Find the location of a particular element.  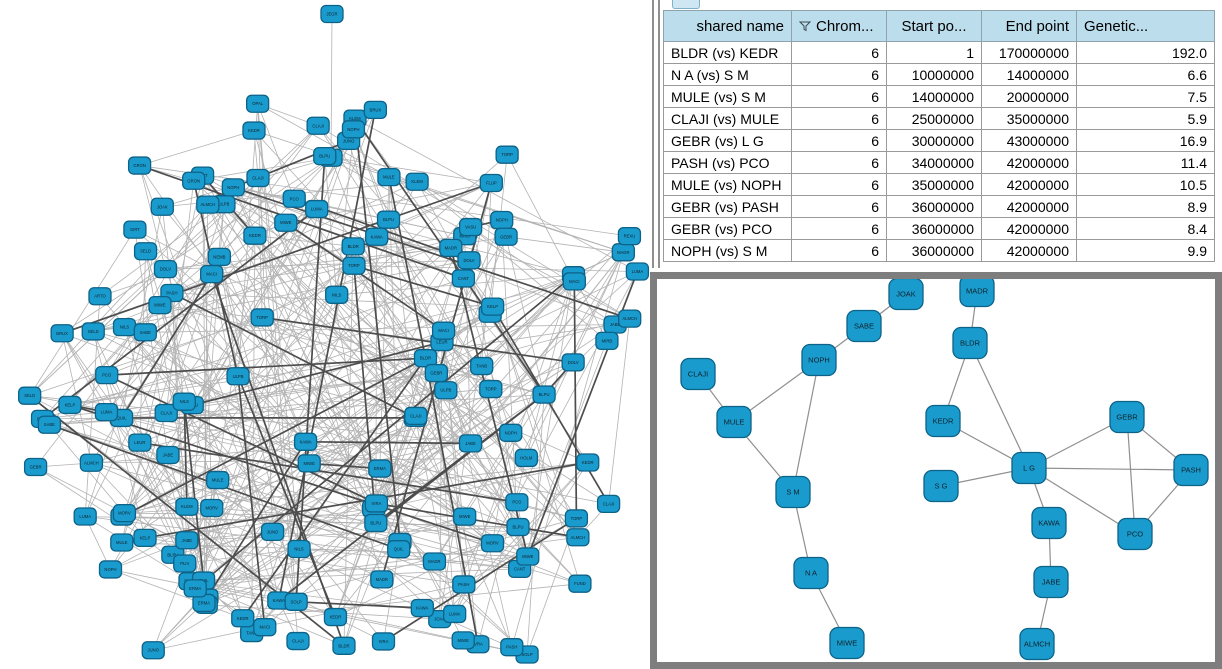

network-node-mule: MULE is located at coordinates (734, 422).